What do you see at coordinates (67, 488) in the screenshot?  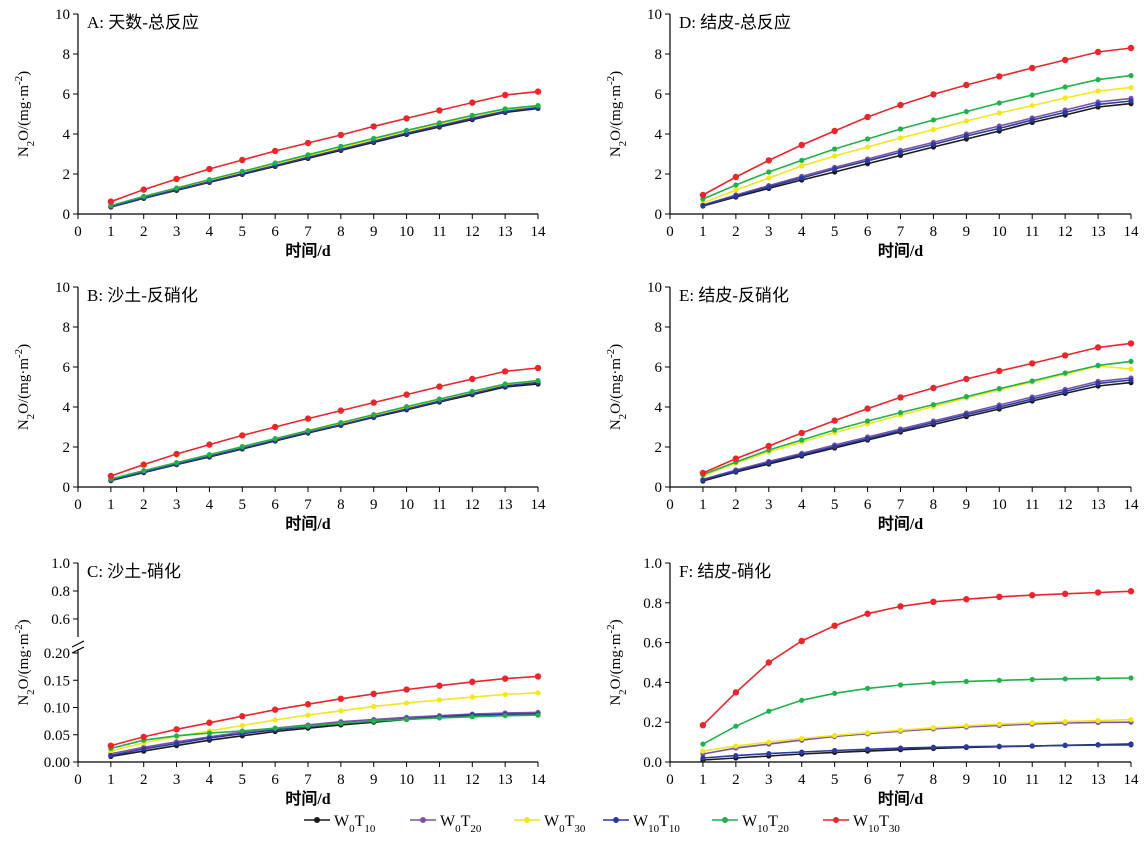 I see `y-tick-label: 0` at bounding box center [67, 488].